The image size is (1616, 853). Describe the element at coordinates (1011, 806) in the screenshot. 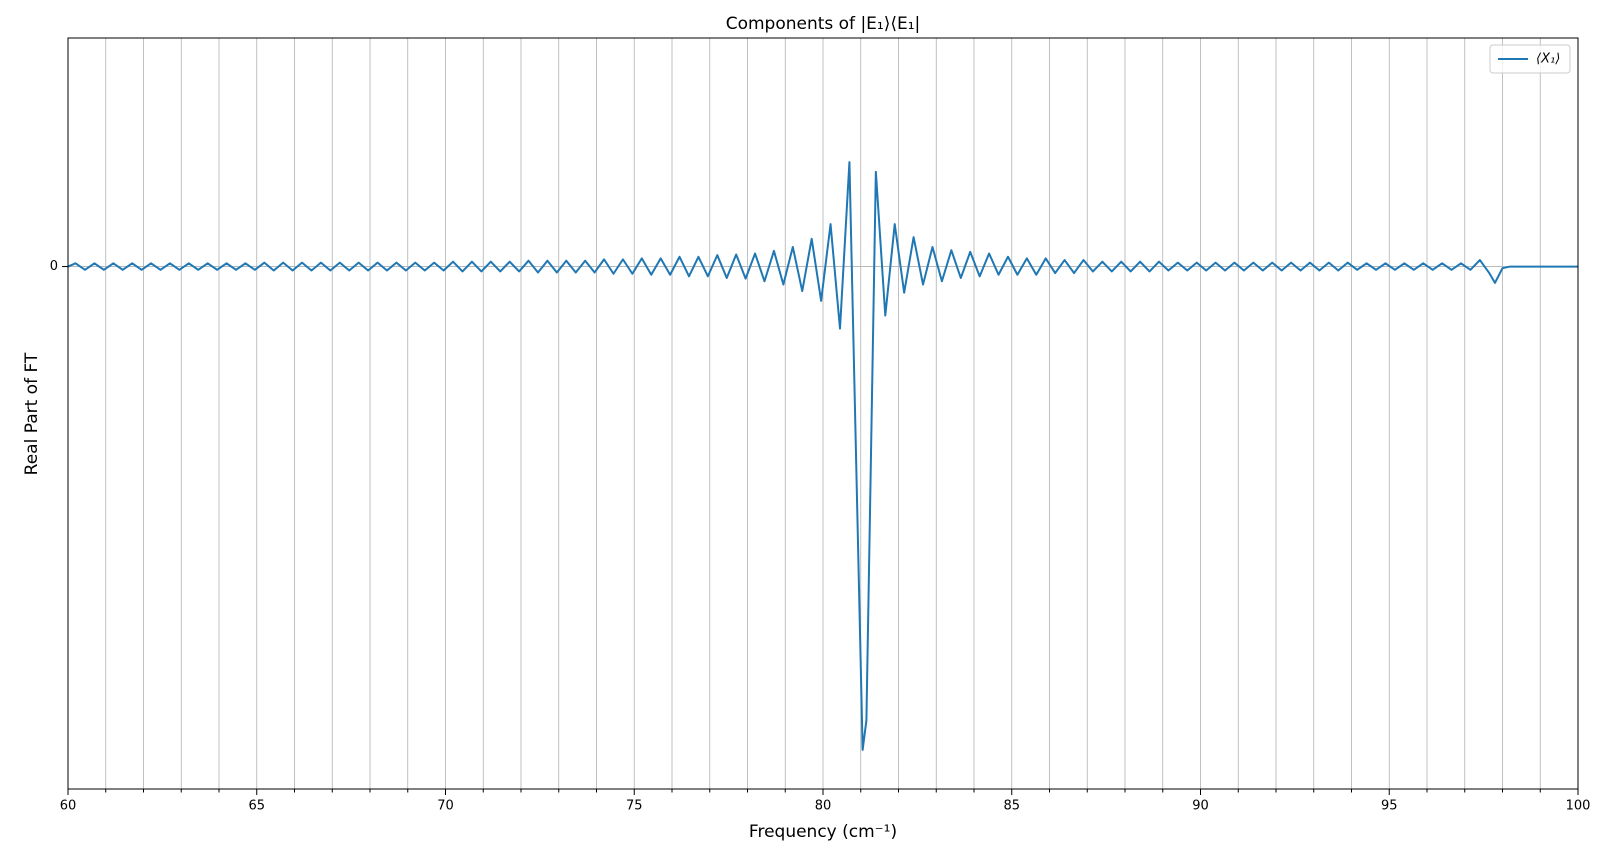

I see `x-tick-label: 85` at that location.